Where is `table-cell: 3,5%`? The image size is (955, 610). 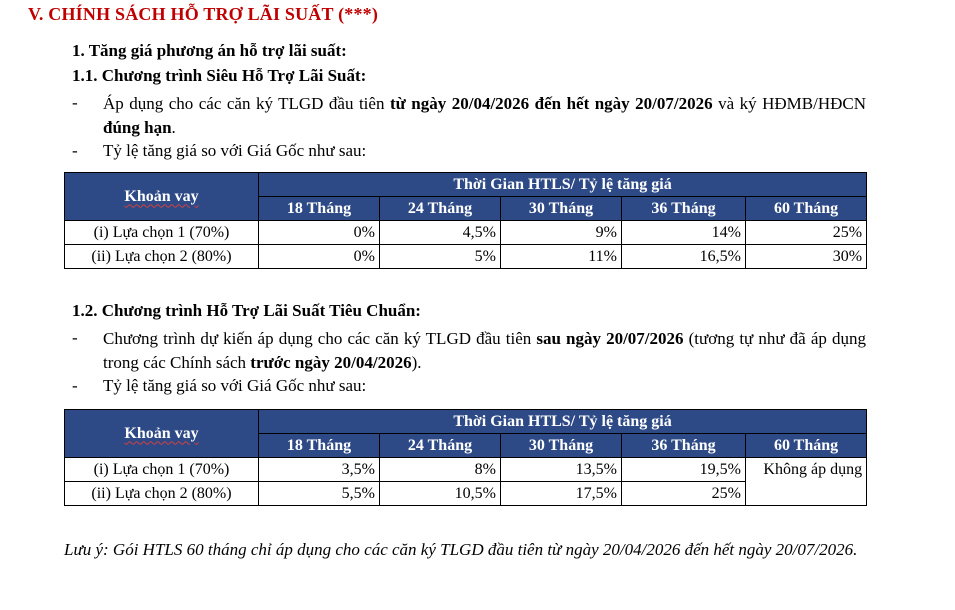
table-cell: 3,5% is located at coordinates (319, 469).